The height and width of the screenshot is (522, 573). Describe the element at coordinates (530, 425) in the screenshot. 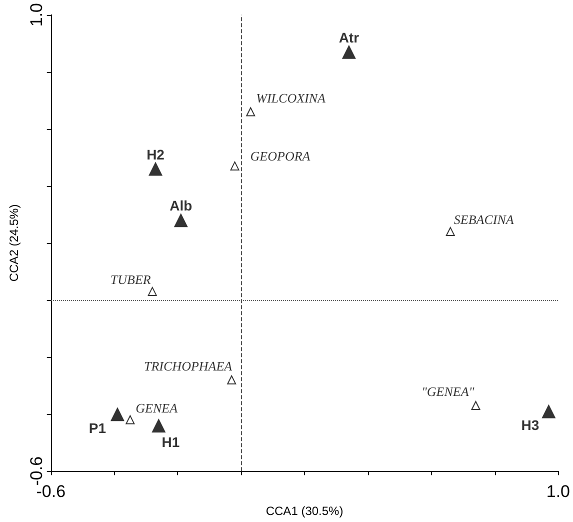

I see `annotation: H3` at that location.